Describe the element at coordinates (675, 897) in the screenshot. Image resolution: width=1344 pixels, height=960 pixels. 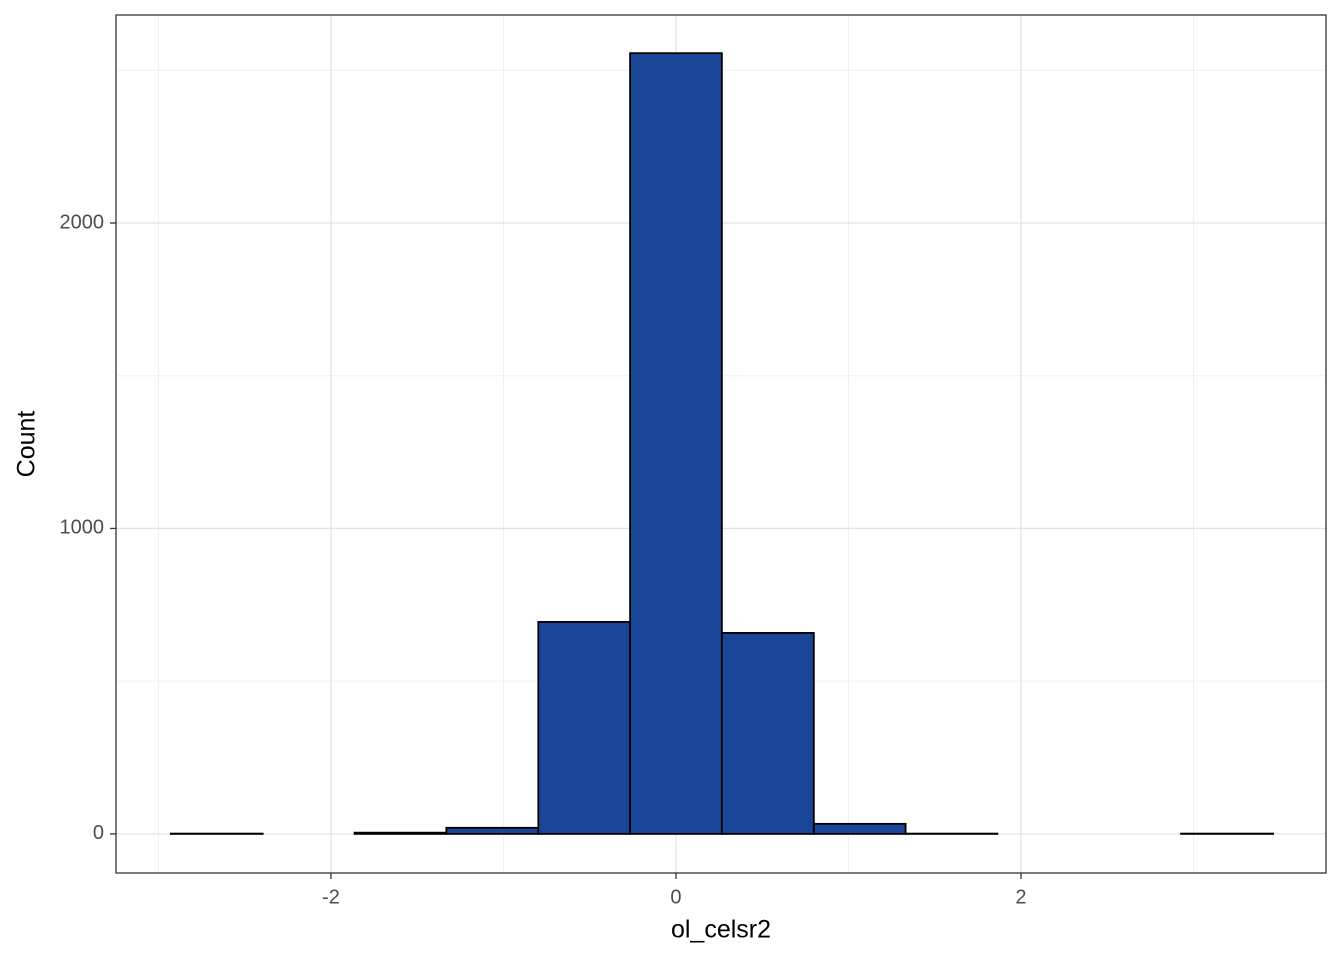
I see `x-tick-label: 0` at that location.